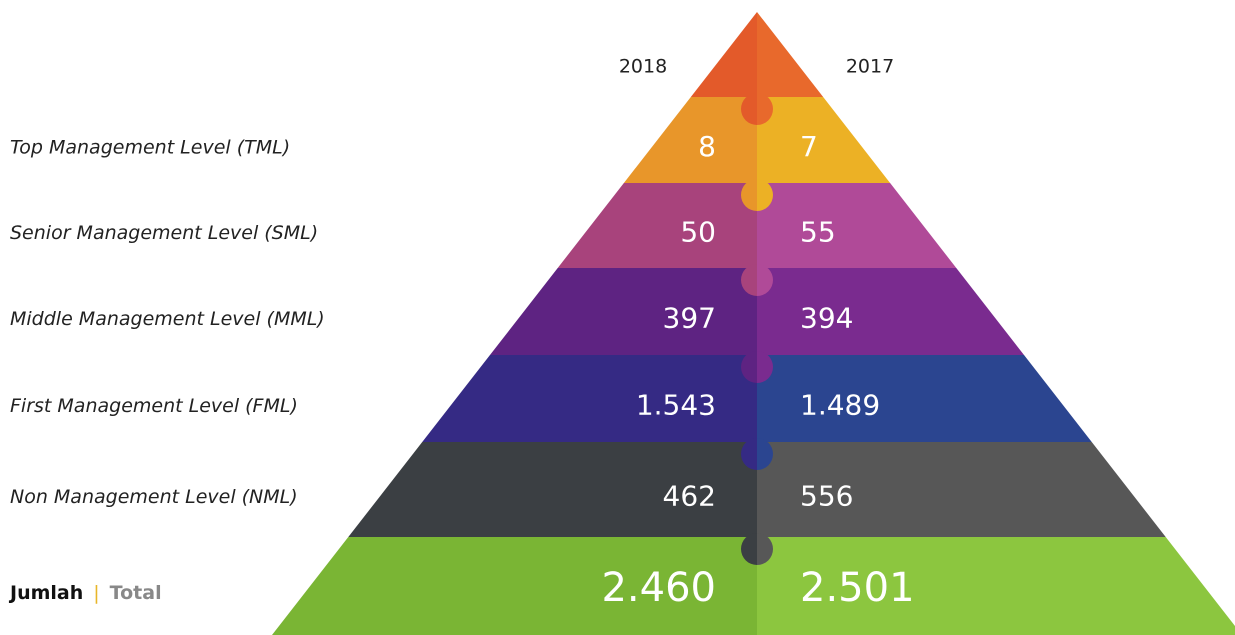 The width and height of the screenshot is (1235, 635). What do you see at coordinates (167, 319) in the screenshot?
I see `level-label: Middle Management Level (MML)` at bounding box center [167, 319].